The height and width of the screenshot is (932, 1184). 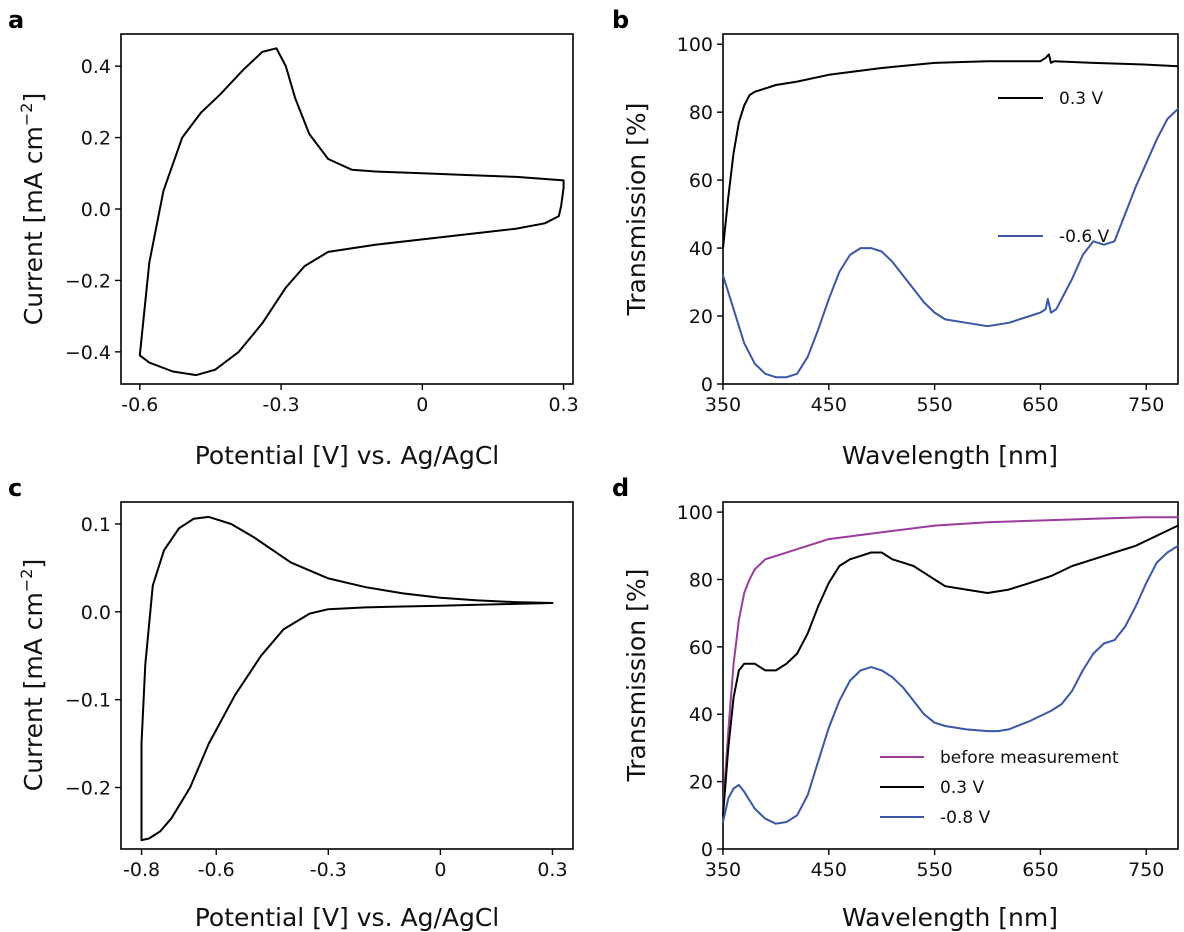 I want to click on ylabel-a: Current [mA cm−2], so click(x=32, y=209).